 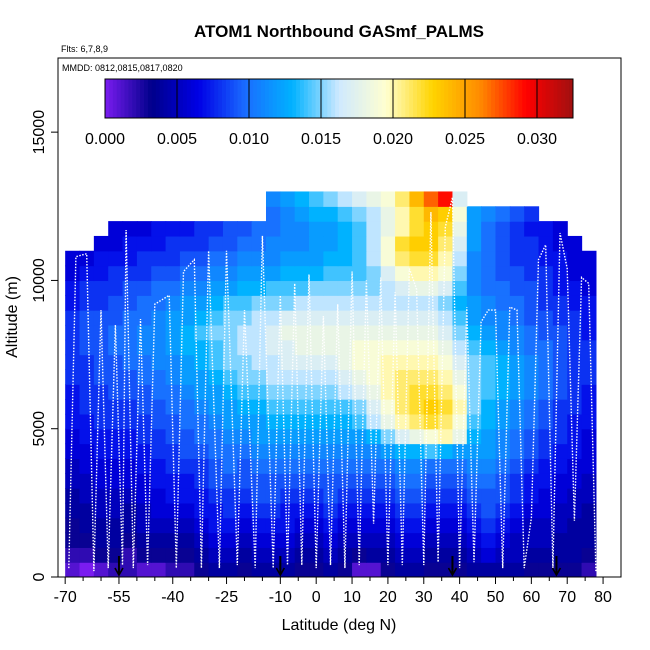 What do you see at coordinates (39, 132) in the screenshot?
I see `y-tick-label: 15000` at bounding box center [39, 132].